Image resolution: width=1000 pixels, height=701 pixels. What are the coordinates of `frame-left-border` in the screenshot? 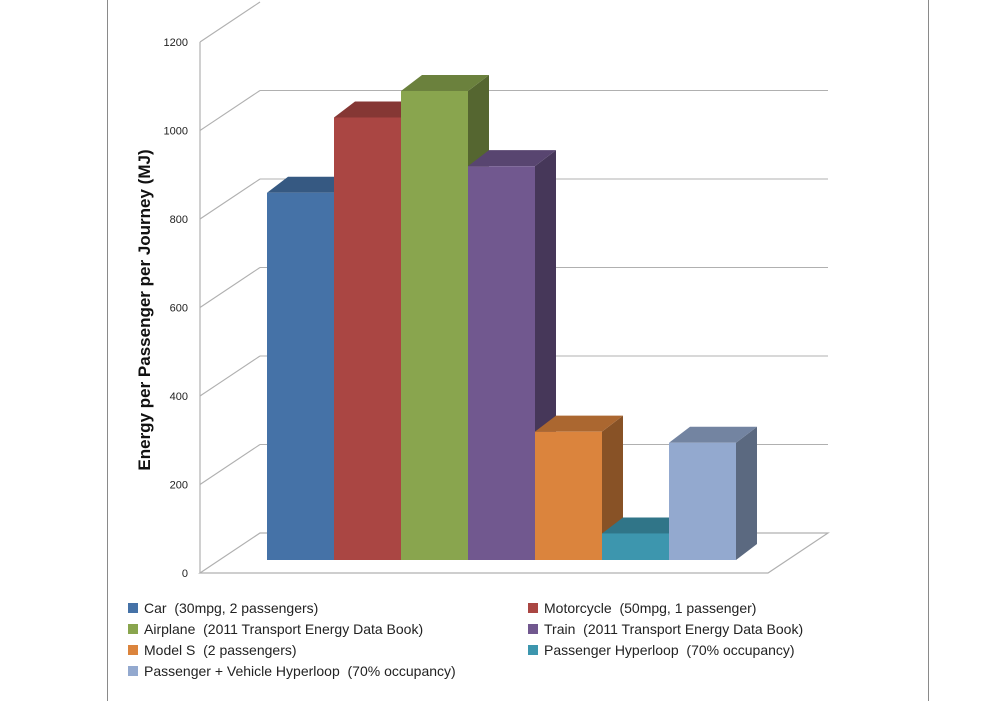 It's located at (107, 350).